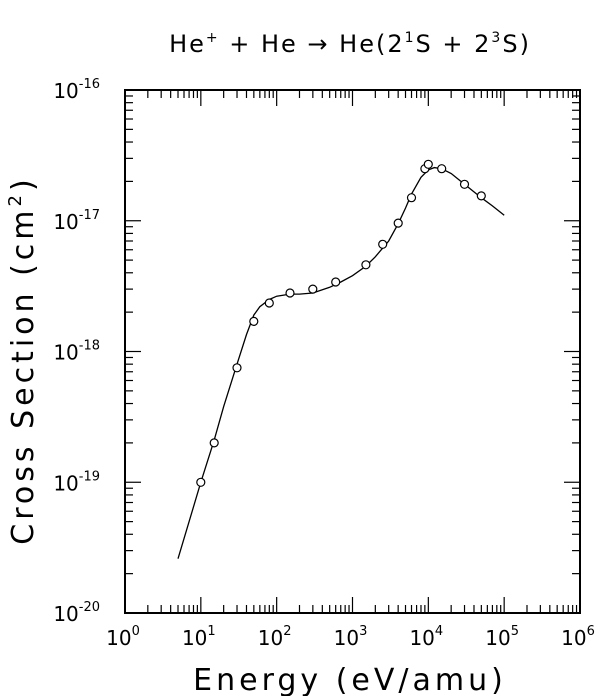 The width and height of the screenshot is (598, 696). Describe the element at coordinates (591, 631) in the screenshot. I see `x-tick-exp: 6` at that location.